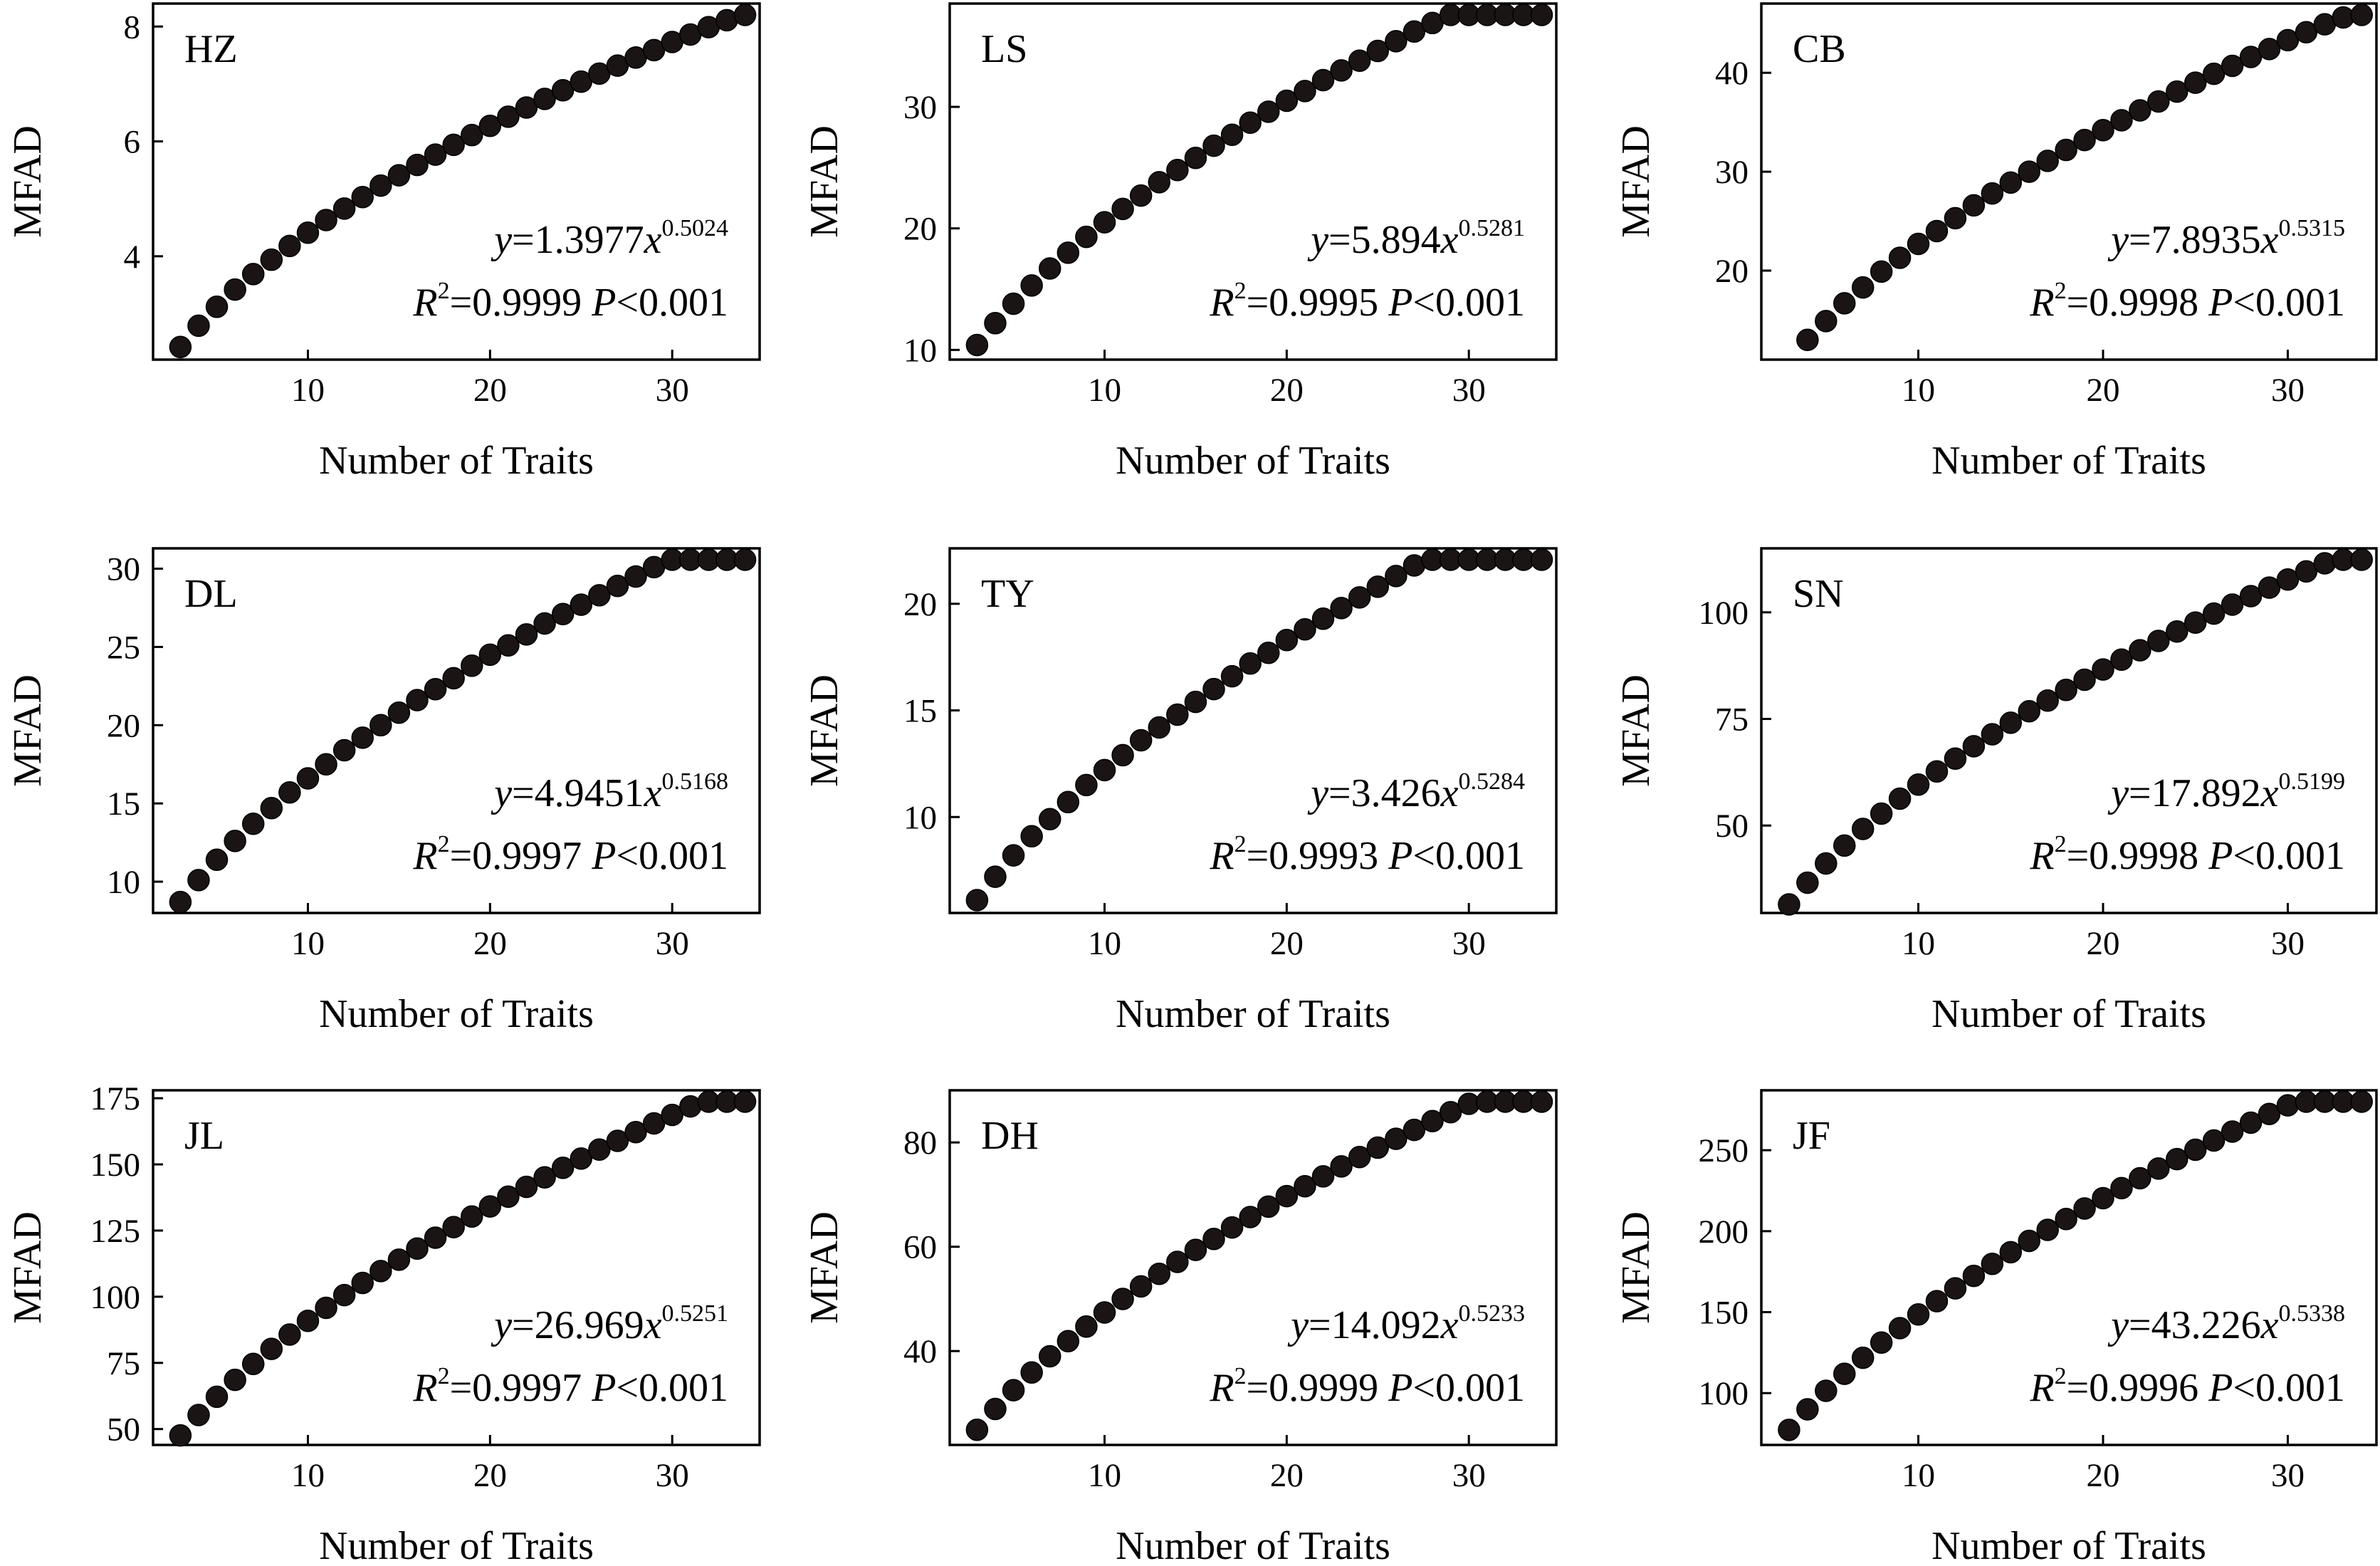 This screenshot has width=2380, height=1566. I want to click on fit-statistics: R2=0.9998 P<0.001, so click(2187, 855).